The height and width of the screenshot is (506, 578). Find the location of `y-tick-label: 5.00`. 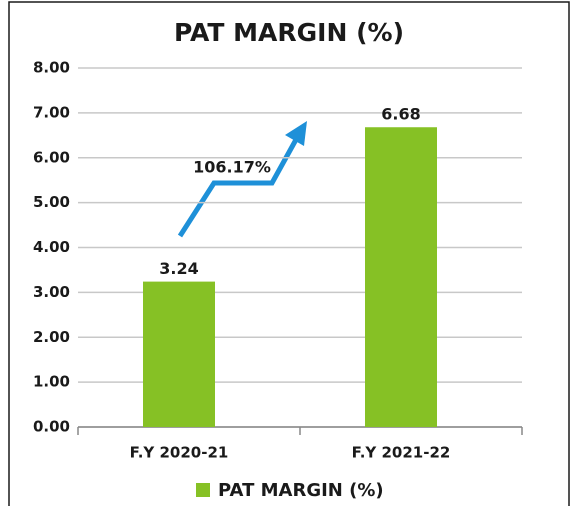

y-tick-label: 5.00 is located at coordinates (51, 202).